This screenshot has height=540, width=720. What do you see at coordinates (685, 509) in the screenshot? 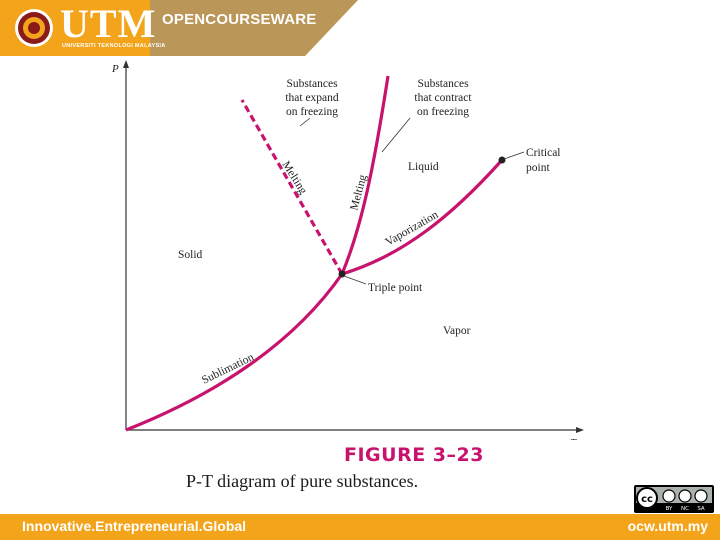
I see `cc-nc-text: NC` at bounding box center [685, 509].